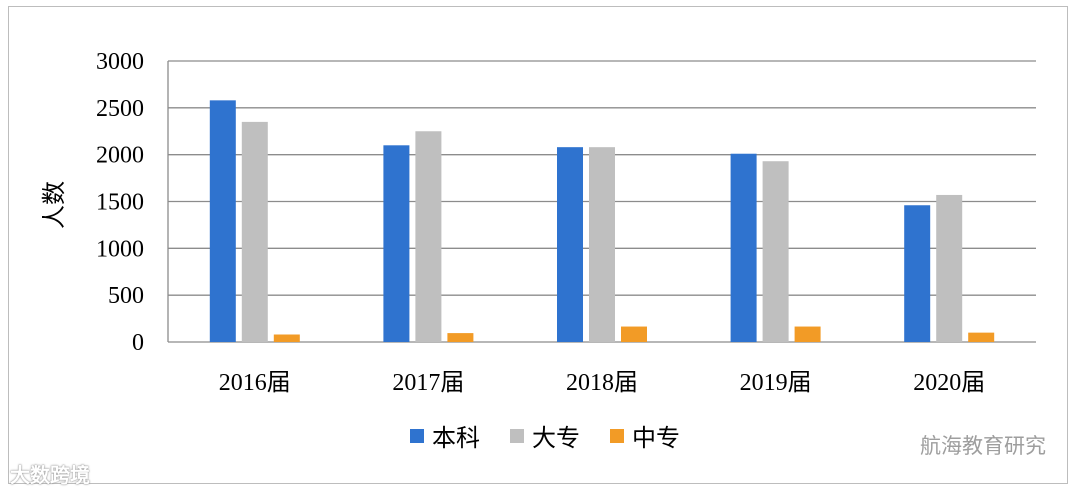 The width and height of the screenshot is (1080, 494). Describe the element at coordinates (460, 337) in the screenshot. I see `bar-中专-2017届` at that location.